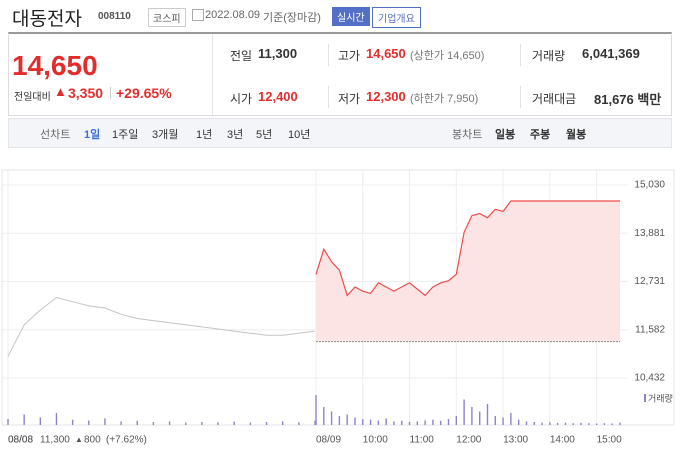  Describe the element at coordinates (349, 56) in the screenshot. I see `stat-label: 고가` at that location.